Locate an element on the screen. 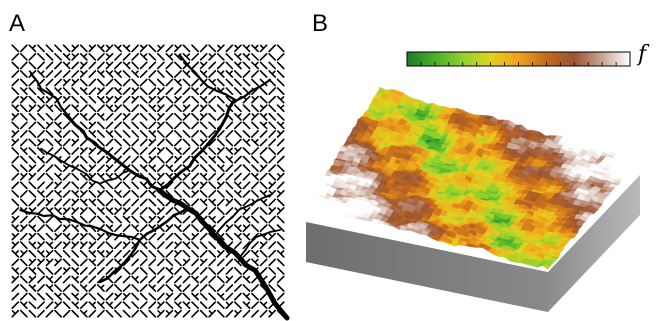 This screenshot has height=321, width=658. colorbar-ticks is located at coordinates (518, 64).